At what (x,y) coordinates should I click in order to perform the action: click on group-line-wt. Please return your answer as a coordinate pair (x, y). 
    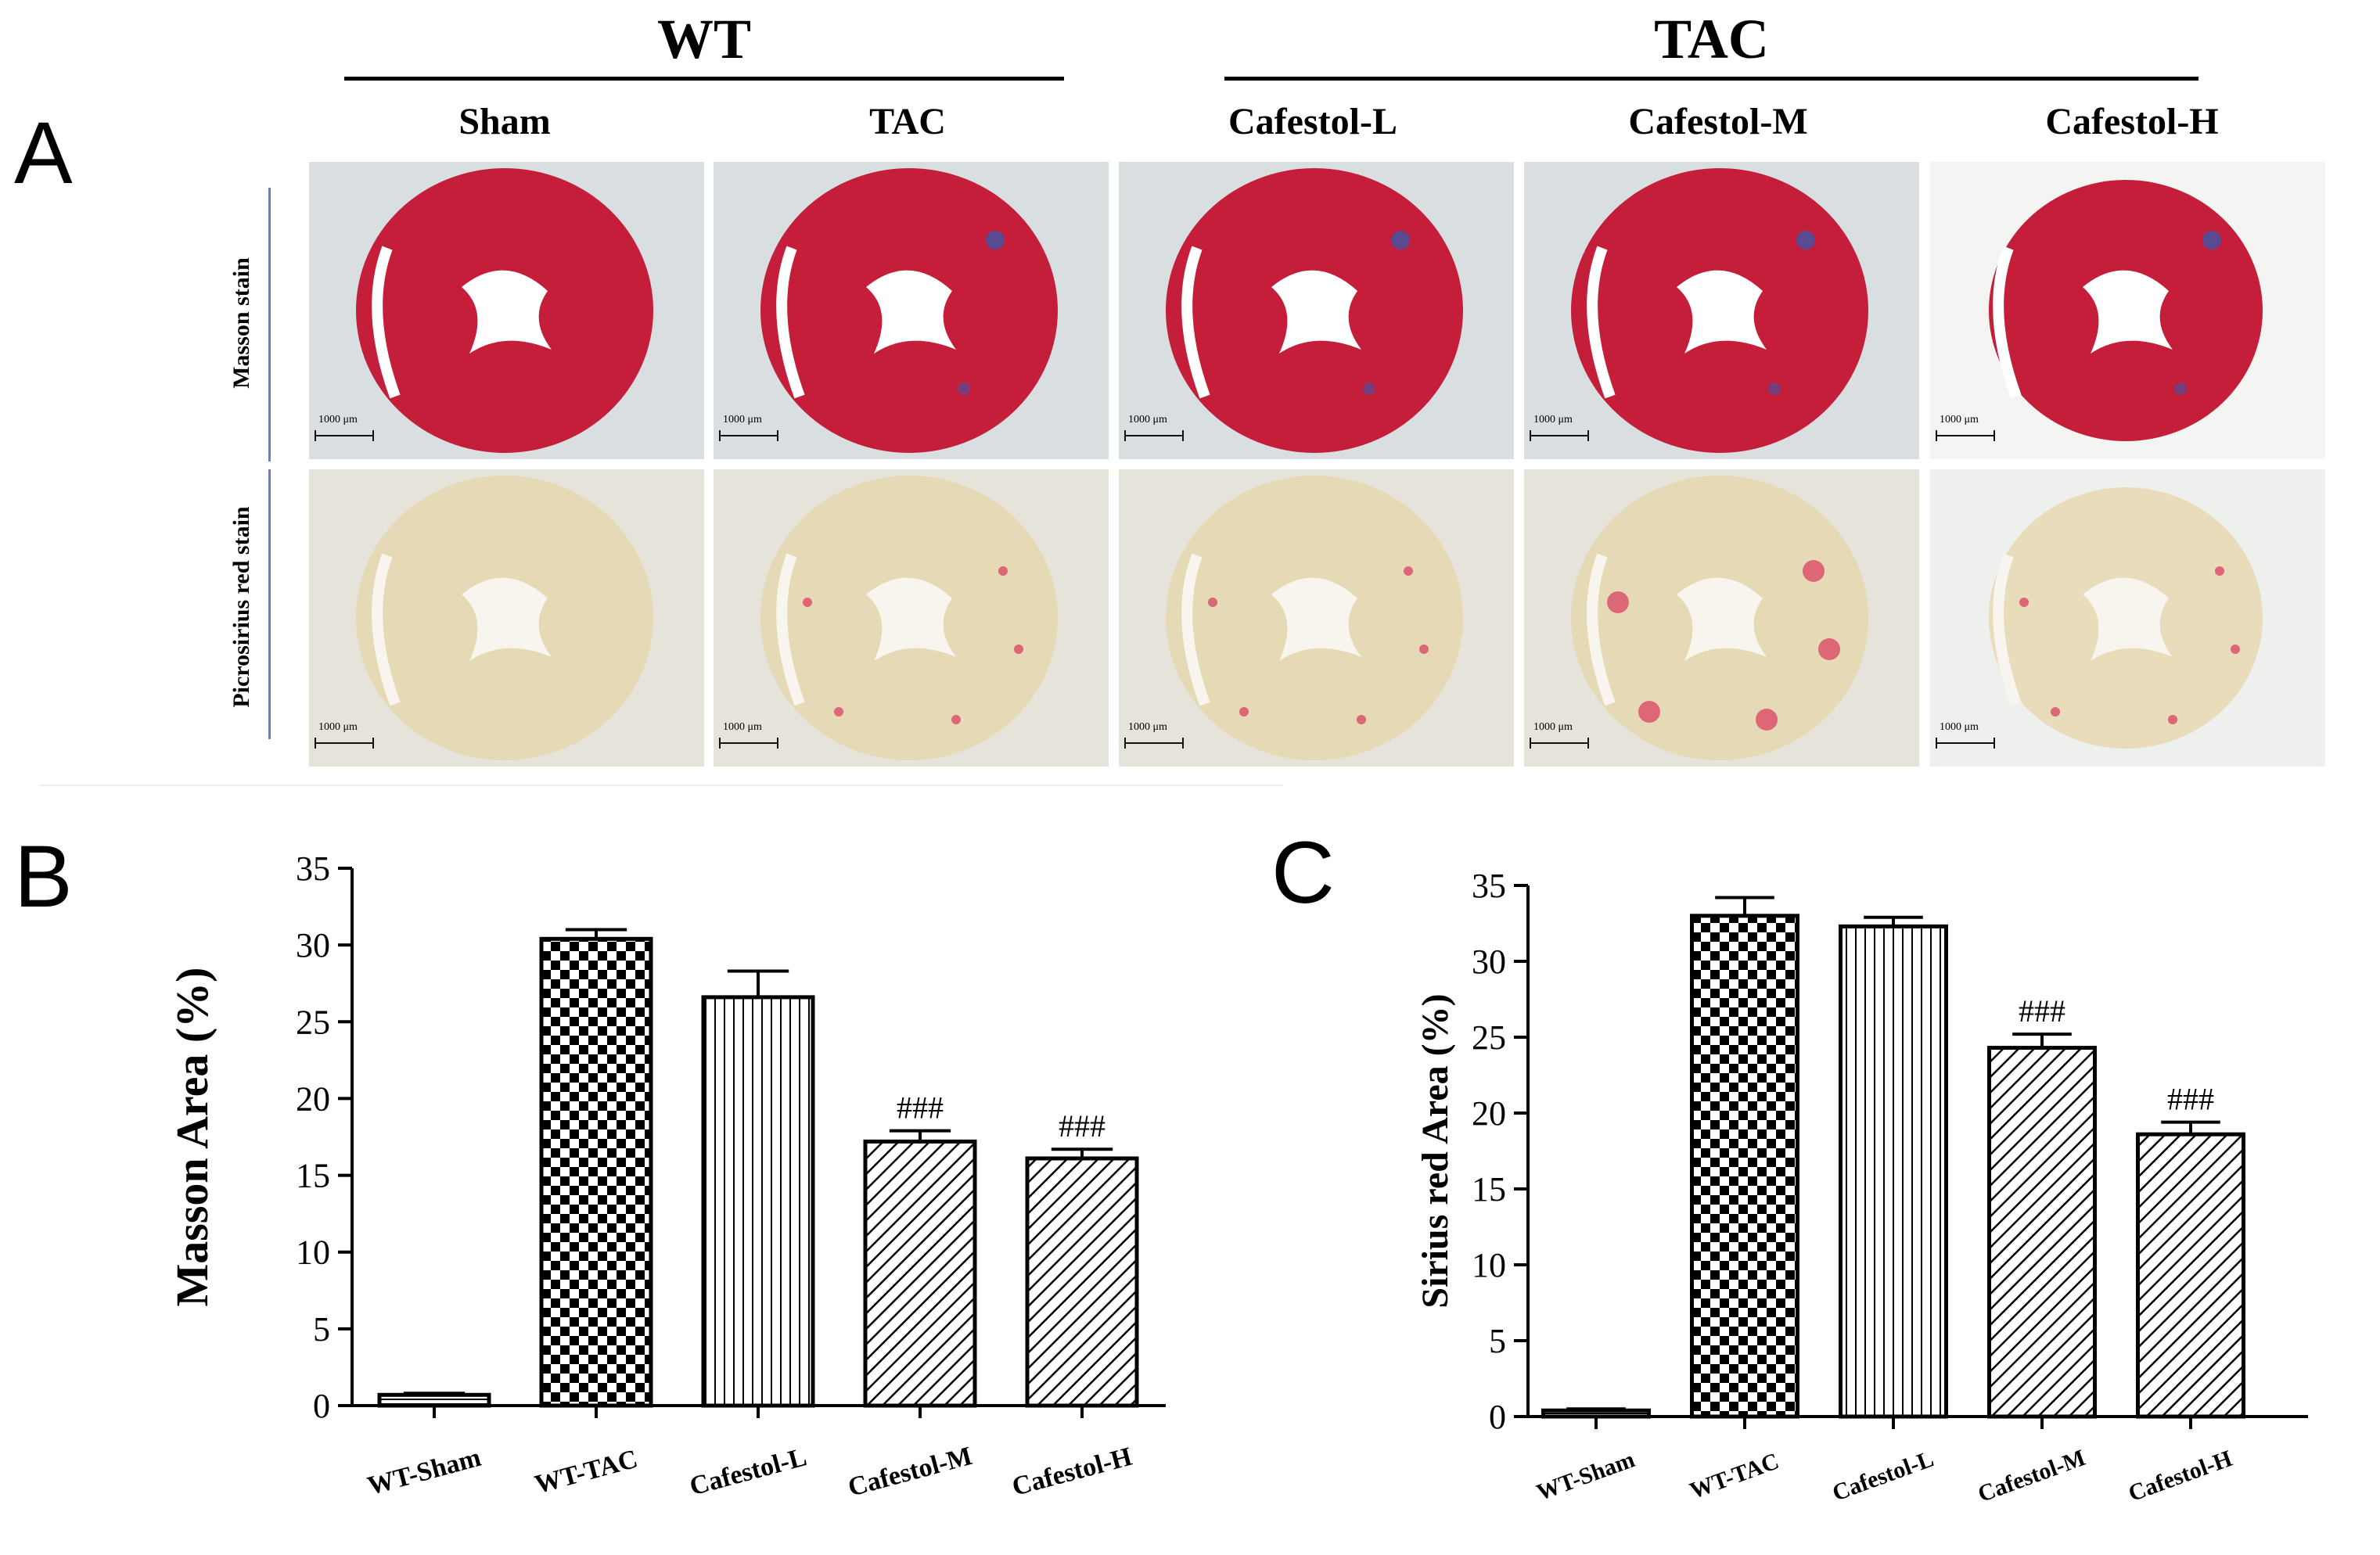
    Looking at the image, I should click on (704, 79).